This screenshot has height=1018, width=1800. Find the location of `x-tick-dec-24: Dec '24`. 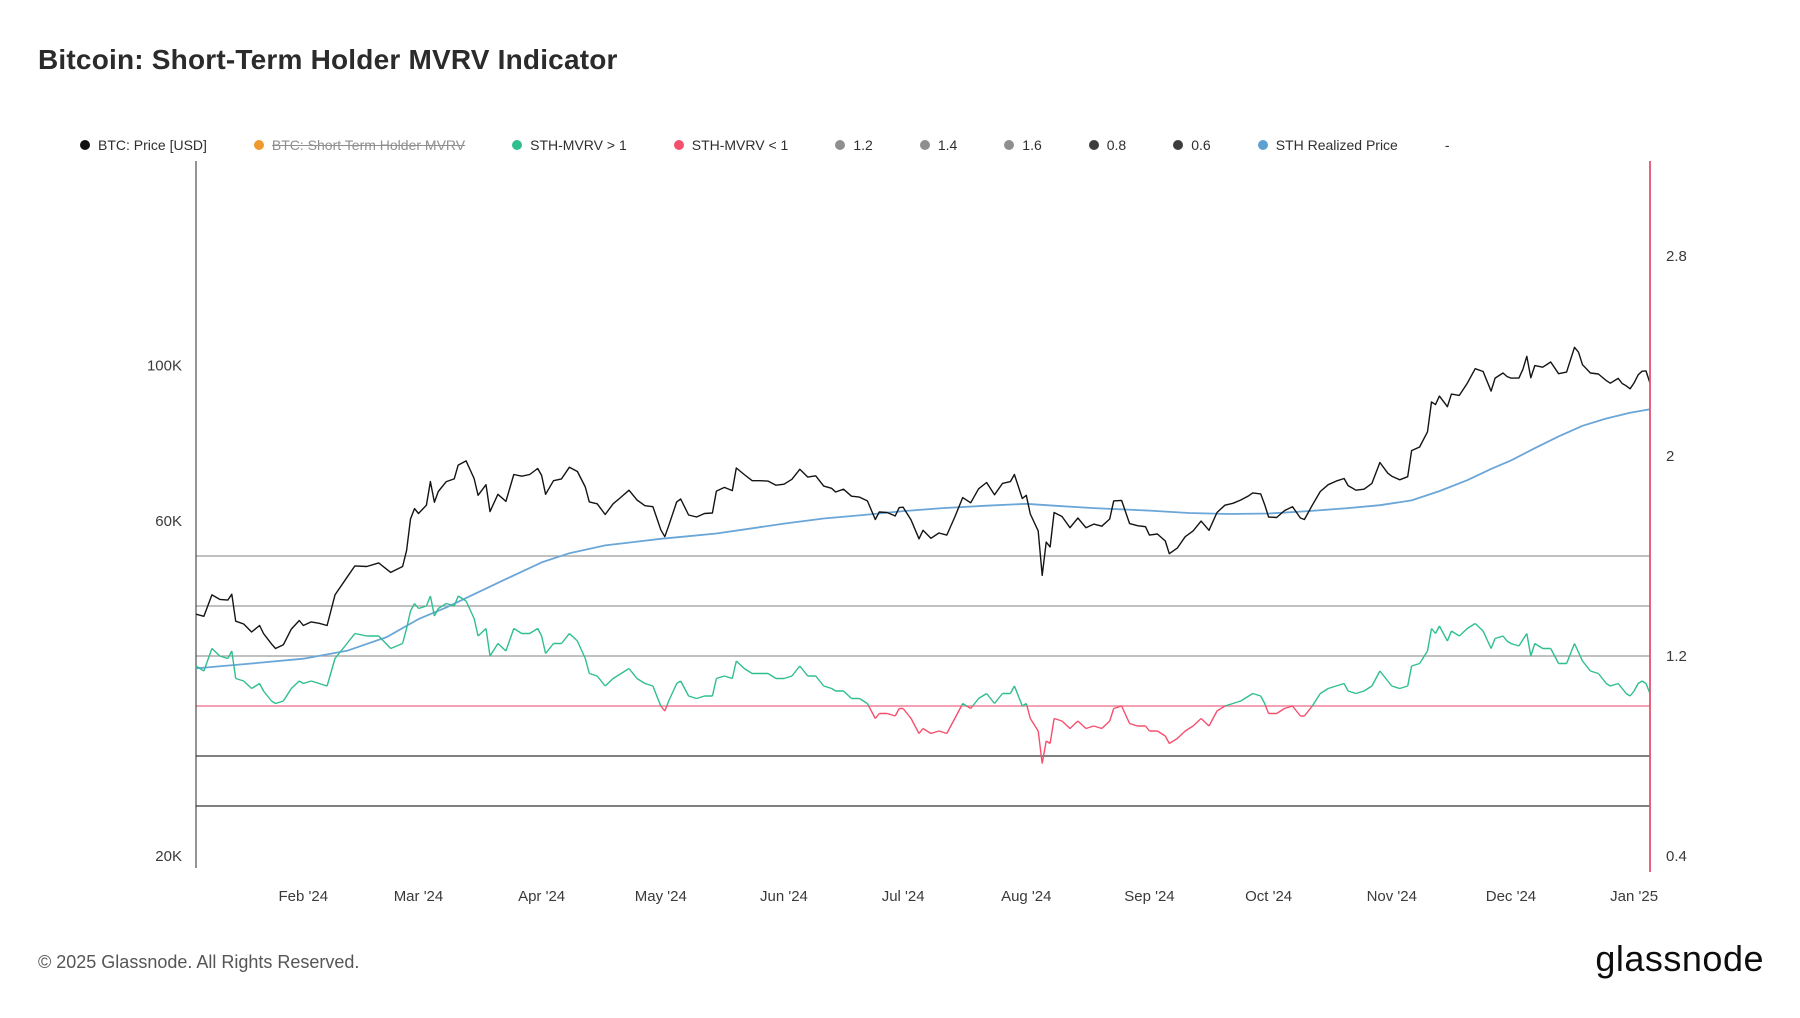

x-tick-dec-24: Dec '24 is located at coordinates (1511, 896).